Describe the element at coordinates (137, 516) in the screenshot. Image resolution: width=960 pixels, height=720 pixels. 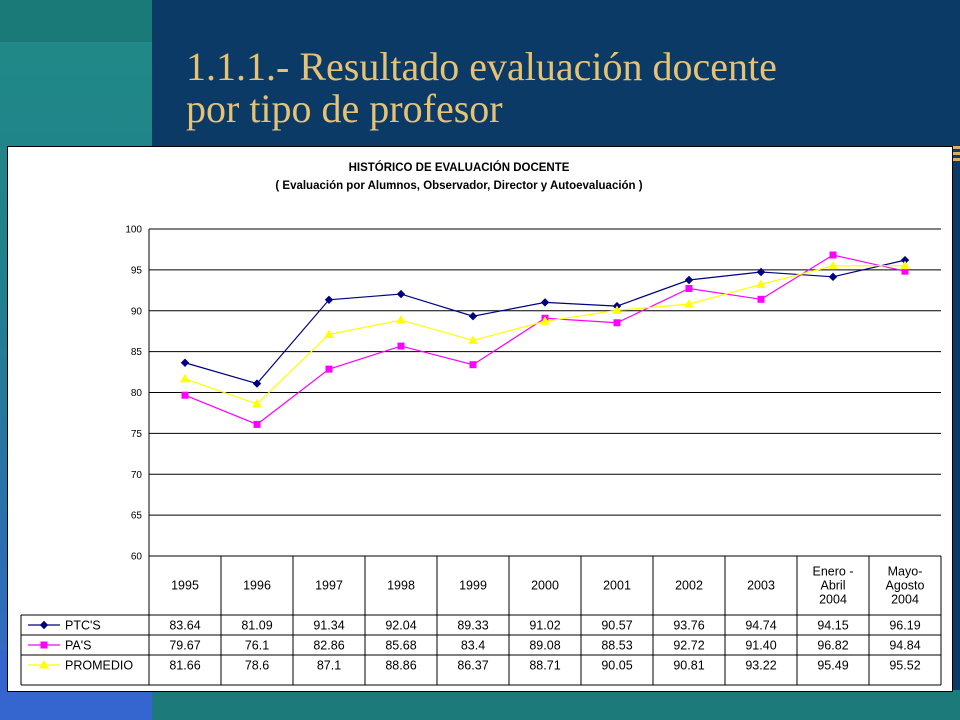
I see `y-tick-label: 65` at that location.